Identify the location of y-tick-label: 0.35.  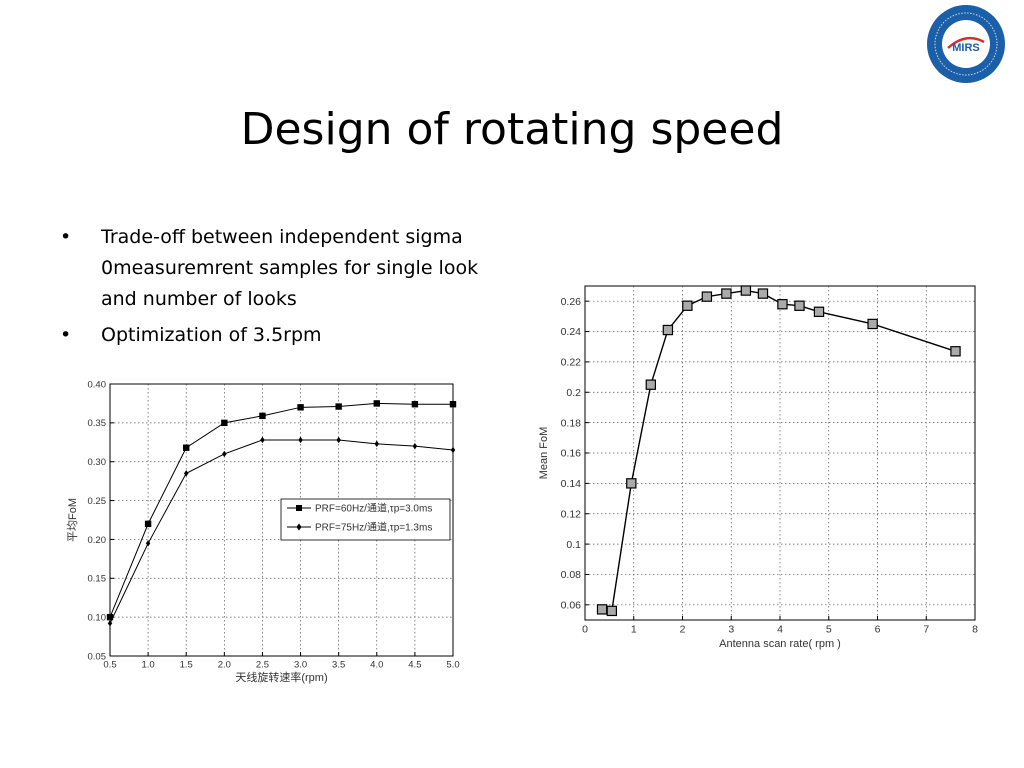
(97, 423).